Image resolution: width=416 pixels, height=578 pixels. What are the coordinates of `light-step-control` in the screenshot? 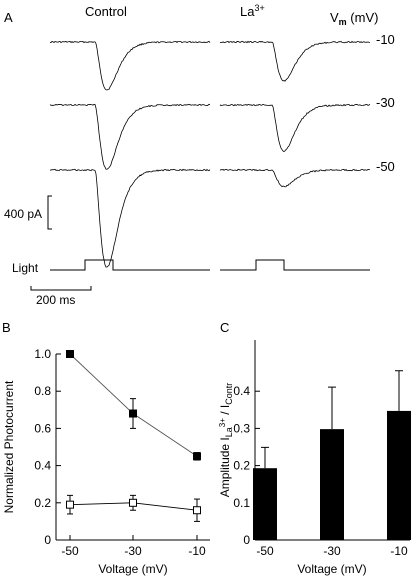 It's located at (130, 265).